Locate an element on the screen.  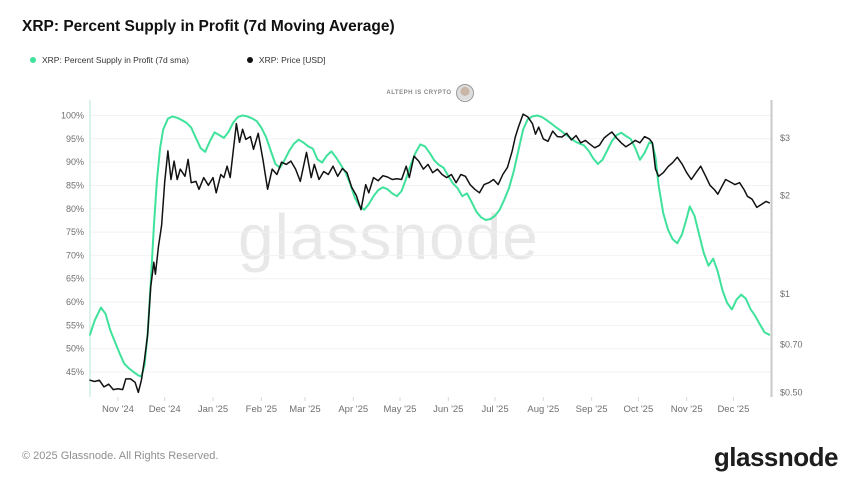
x-axis-tick-Apr '25: Apr '25 is located at coordinates (353, 409).